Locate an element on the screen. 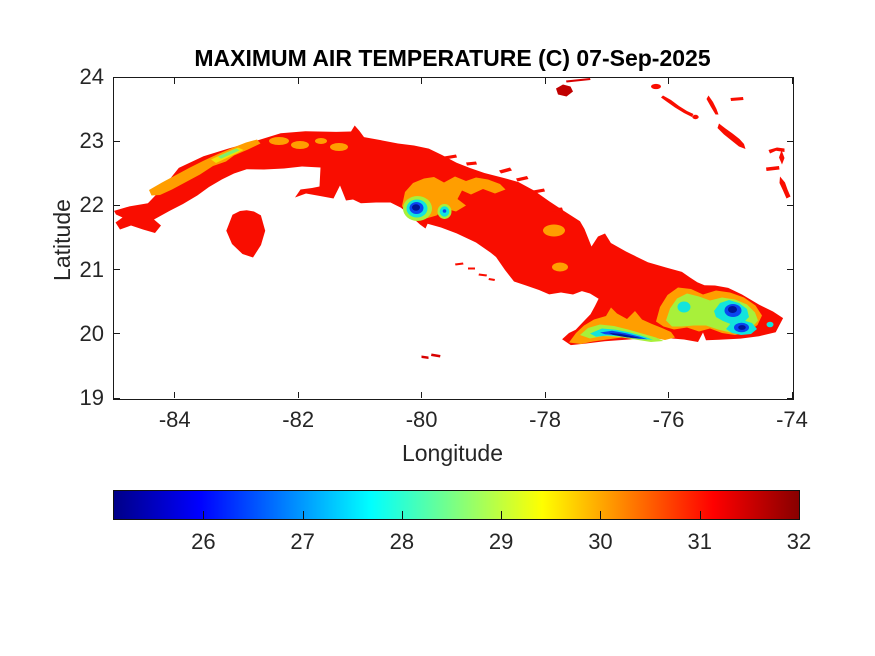  sierra-maestra-navy is located at coordinates (625, 335).